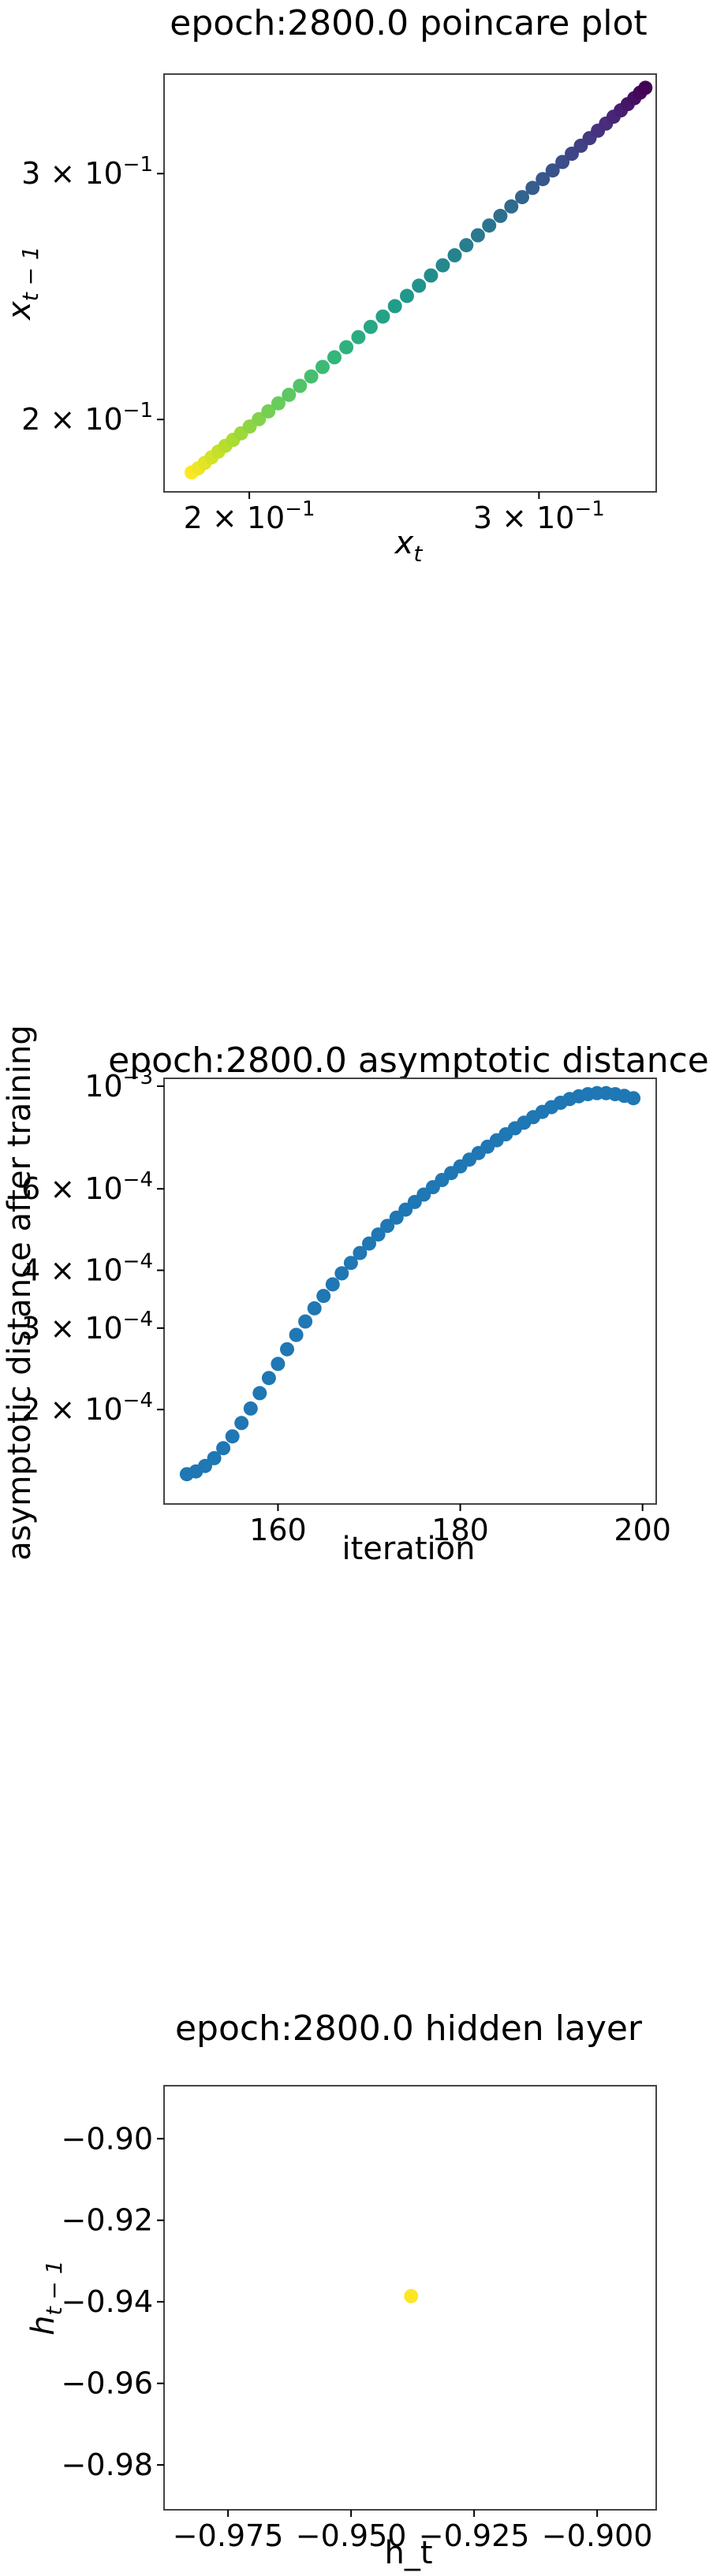 Image resolution: width=713 pixels, height=2576 pixels. Describe the element at coordinates (87, 1327) in the screenshot. I see `tick-label: 3 × 10⁻⁴` at that location.